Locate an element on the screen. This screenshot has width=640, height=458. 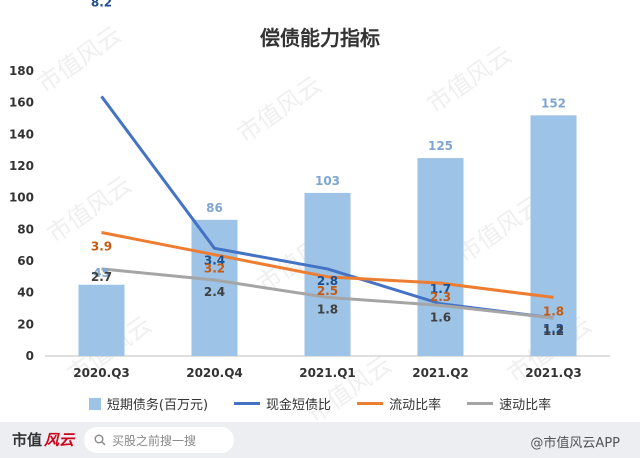
series-data-label: 2.7 is located at coordinates (101, 277).